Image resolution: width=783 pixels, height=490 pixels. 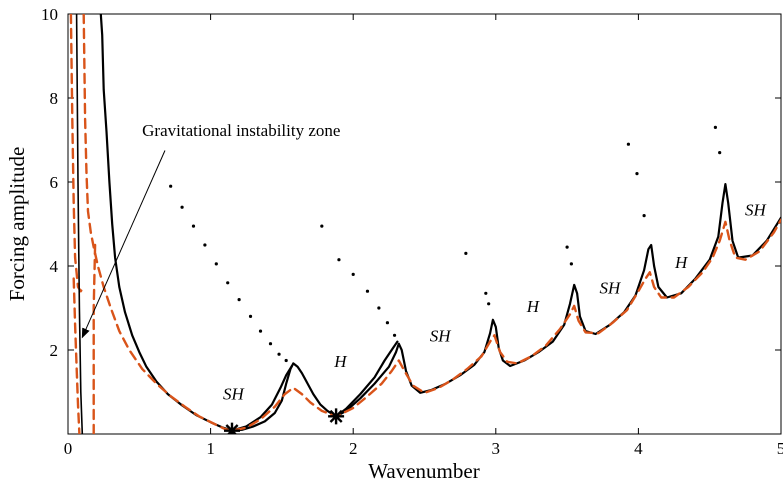 I want to click on y-tick-label: 10, so click(x=49, y=14).